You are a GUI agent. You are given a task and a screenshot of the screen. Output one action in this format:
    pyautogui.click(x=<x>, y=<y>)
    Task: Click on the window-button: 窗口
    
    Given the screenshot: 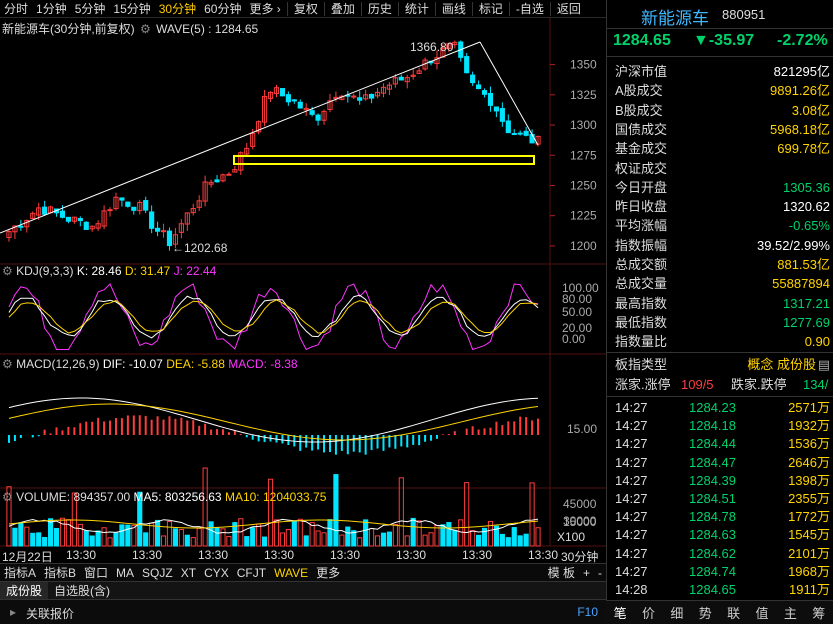 What is the action you would take?
    pyautogui.click(x=96, y=573)
    